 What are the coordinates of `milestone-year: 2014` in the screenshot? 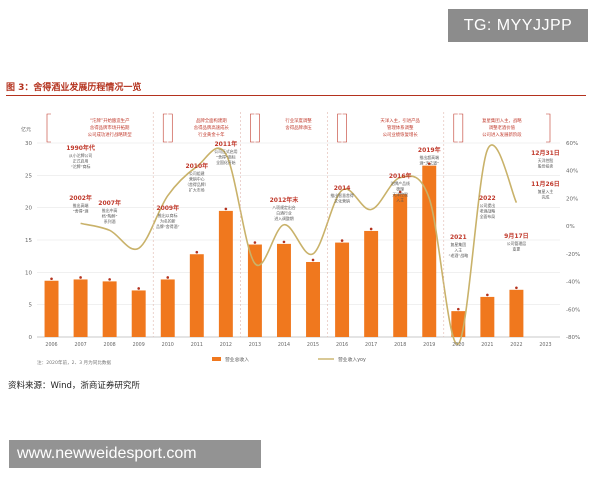 It's located at (342, 188).